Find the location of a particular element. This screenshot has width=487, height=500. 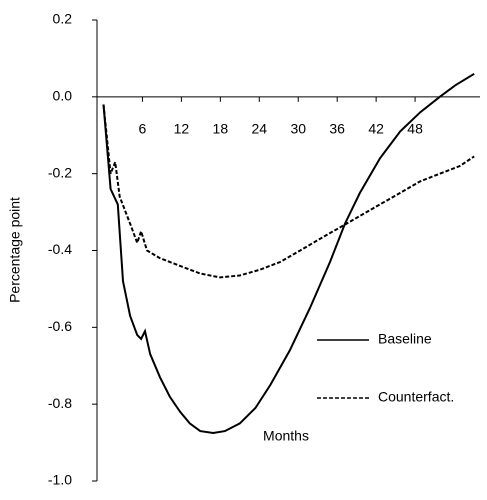

y-tick-label: 0.2 is located at coordinates (63, 19).